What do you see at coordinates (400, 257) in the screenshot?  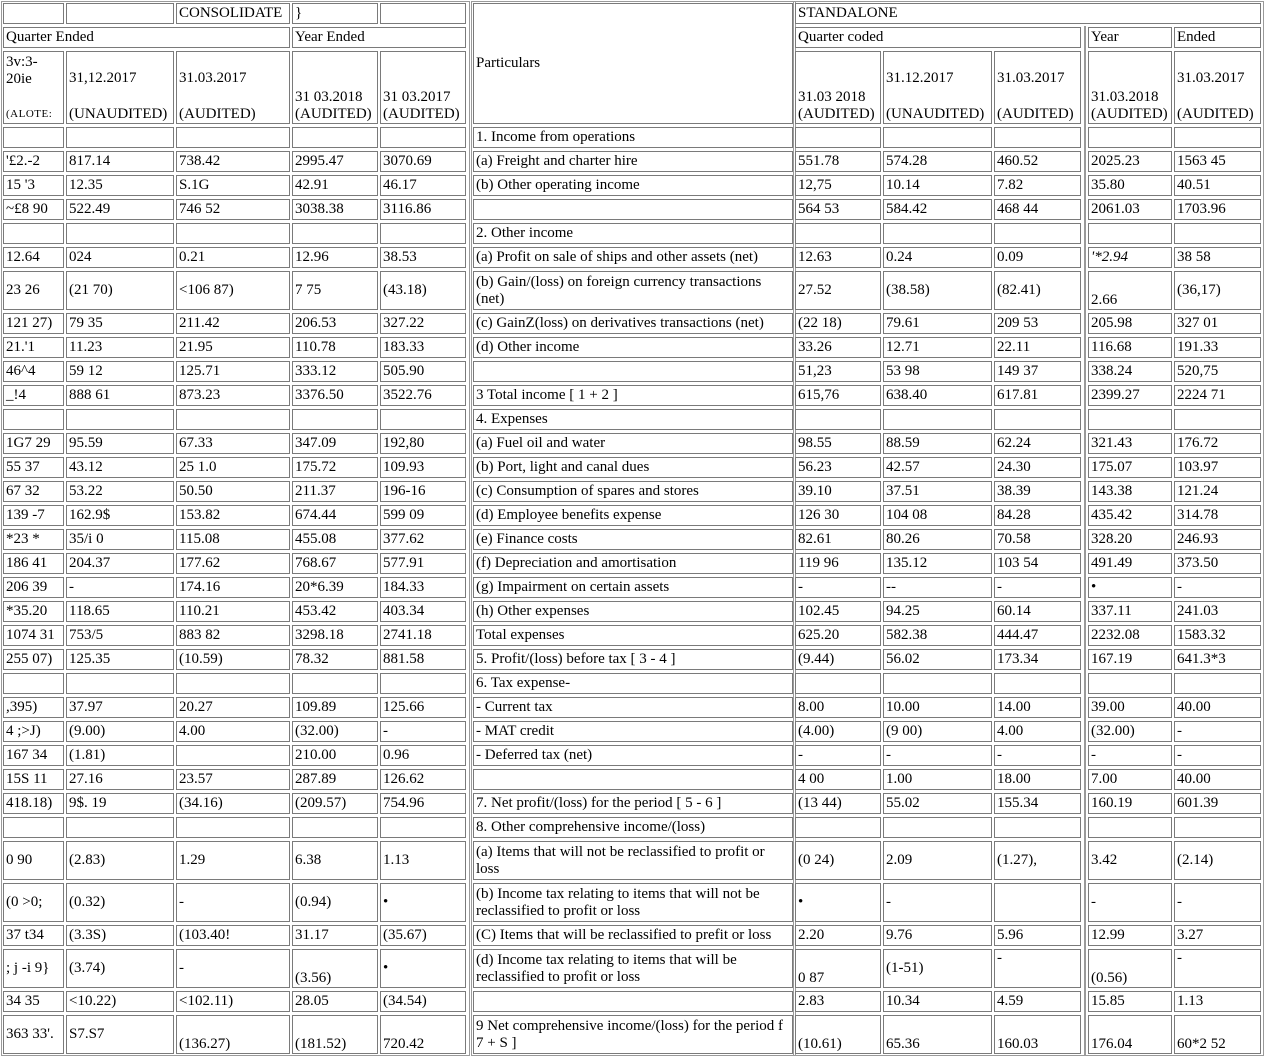 I see `consolidated-value: 38.53` at bounding box center [400, 257].